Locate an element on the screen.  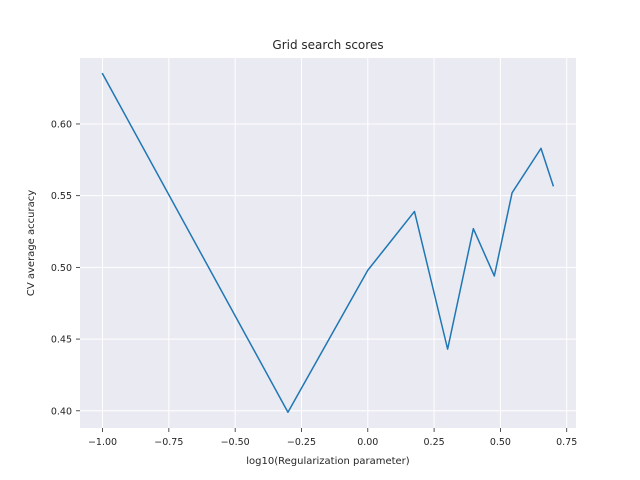
x-axis-label: log10(Regularization parameter) is located at coordinates (328, 461).